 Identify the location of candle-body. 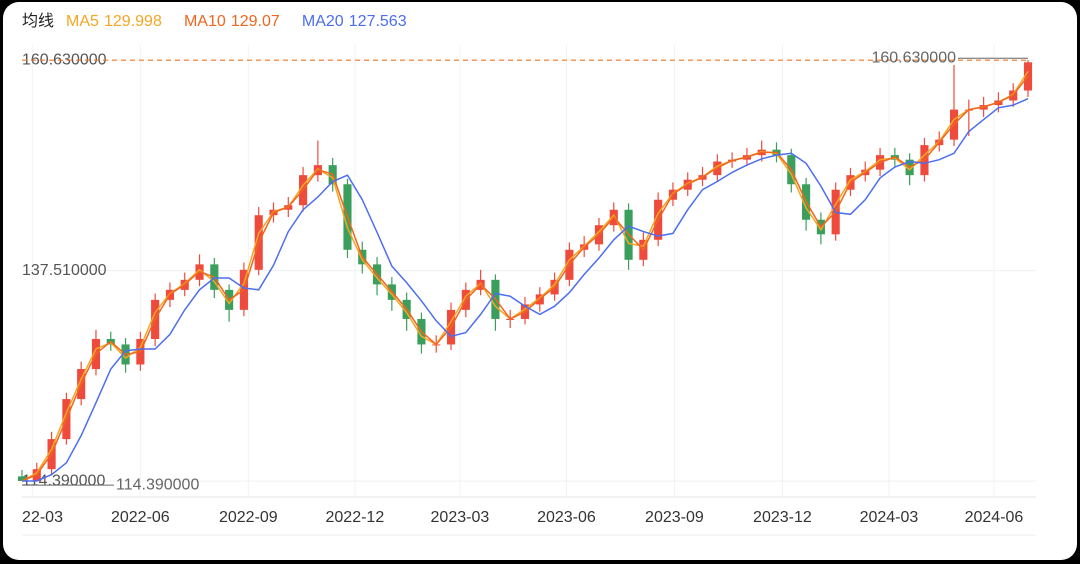
(22, 478).